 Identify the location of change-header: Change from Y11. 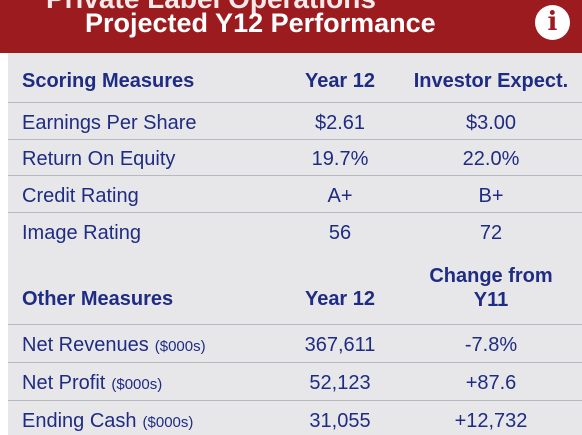
(491, 288).